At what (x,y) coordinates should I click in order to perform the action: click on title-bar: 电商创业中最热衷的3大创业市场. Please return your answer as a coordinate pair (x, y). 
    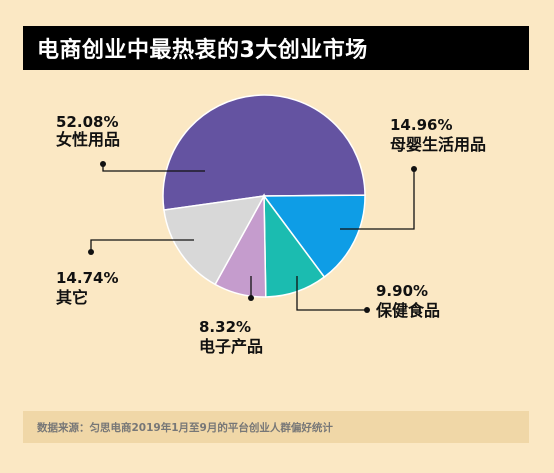
    Looking at the image, I should click on (276, 48).